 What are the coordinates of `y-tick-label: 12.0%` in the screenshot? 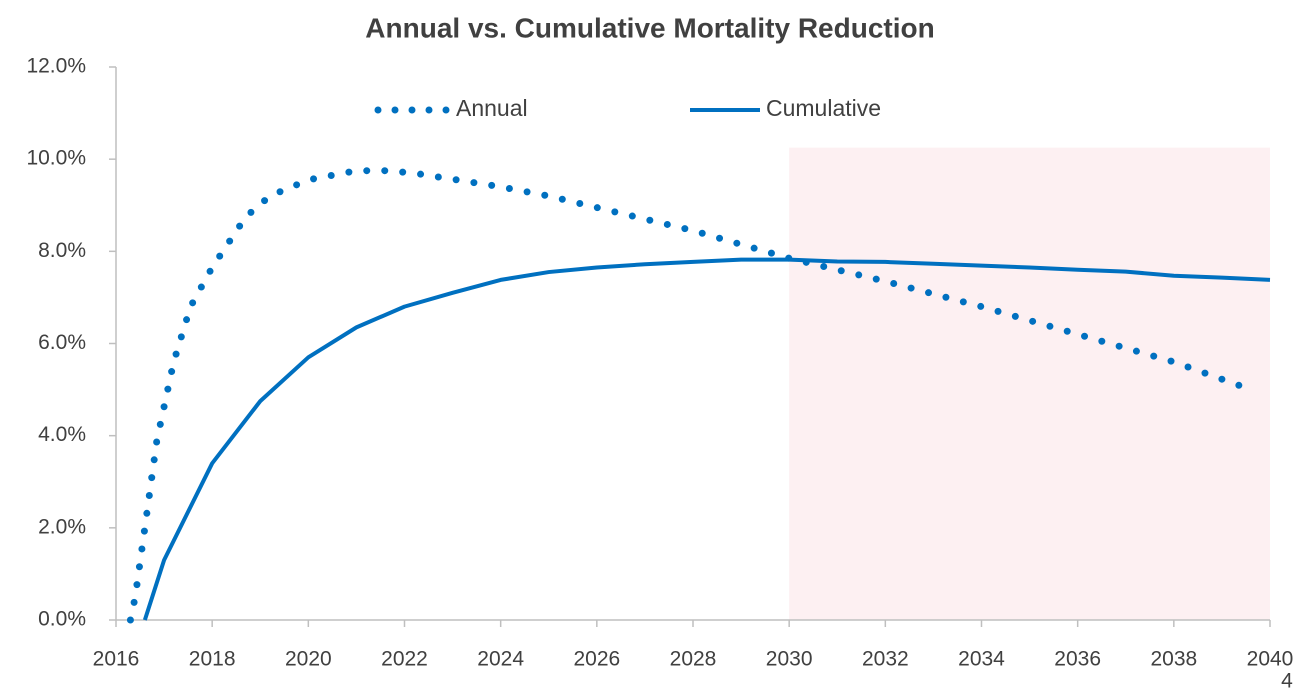 It's located at (56, 66).